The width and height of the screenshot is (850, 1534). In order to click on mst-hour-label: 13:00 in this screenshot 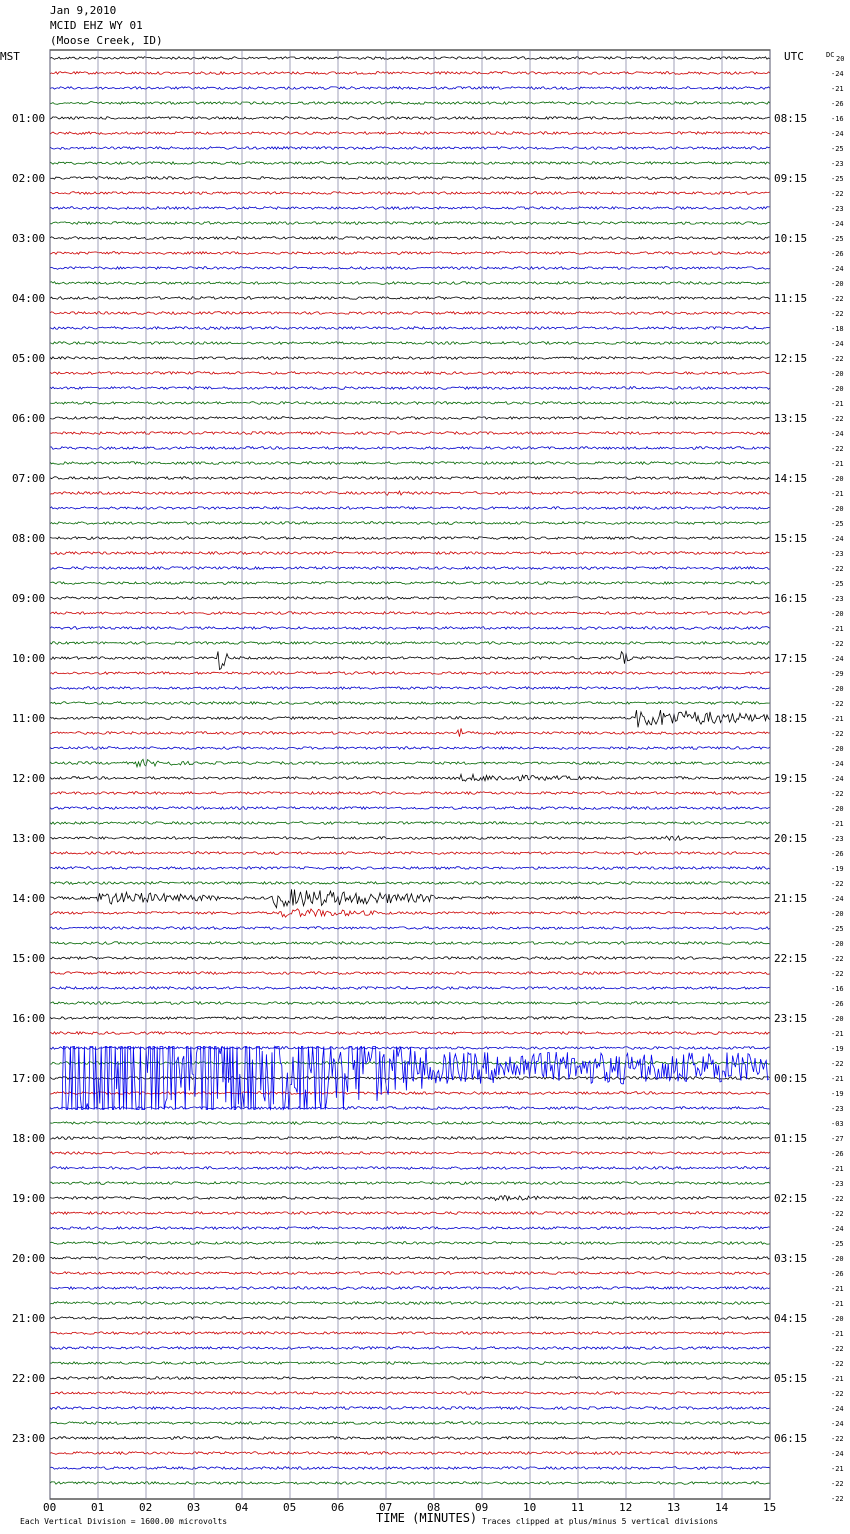, I will do `click(28, 838)`.